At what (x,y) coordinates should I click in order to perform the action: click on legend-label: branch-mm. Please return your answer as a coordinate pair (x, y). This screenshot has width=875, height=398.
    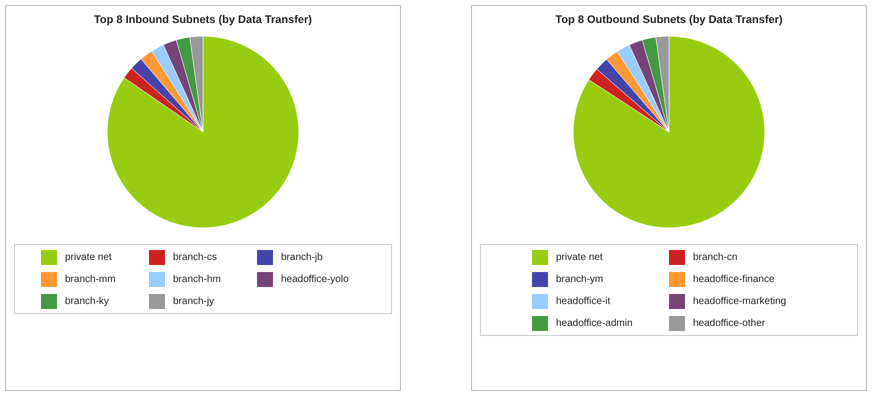
    Looking at the image, I should click on (90, 279).